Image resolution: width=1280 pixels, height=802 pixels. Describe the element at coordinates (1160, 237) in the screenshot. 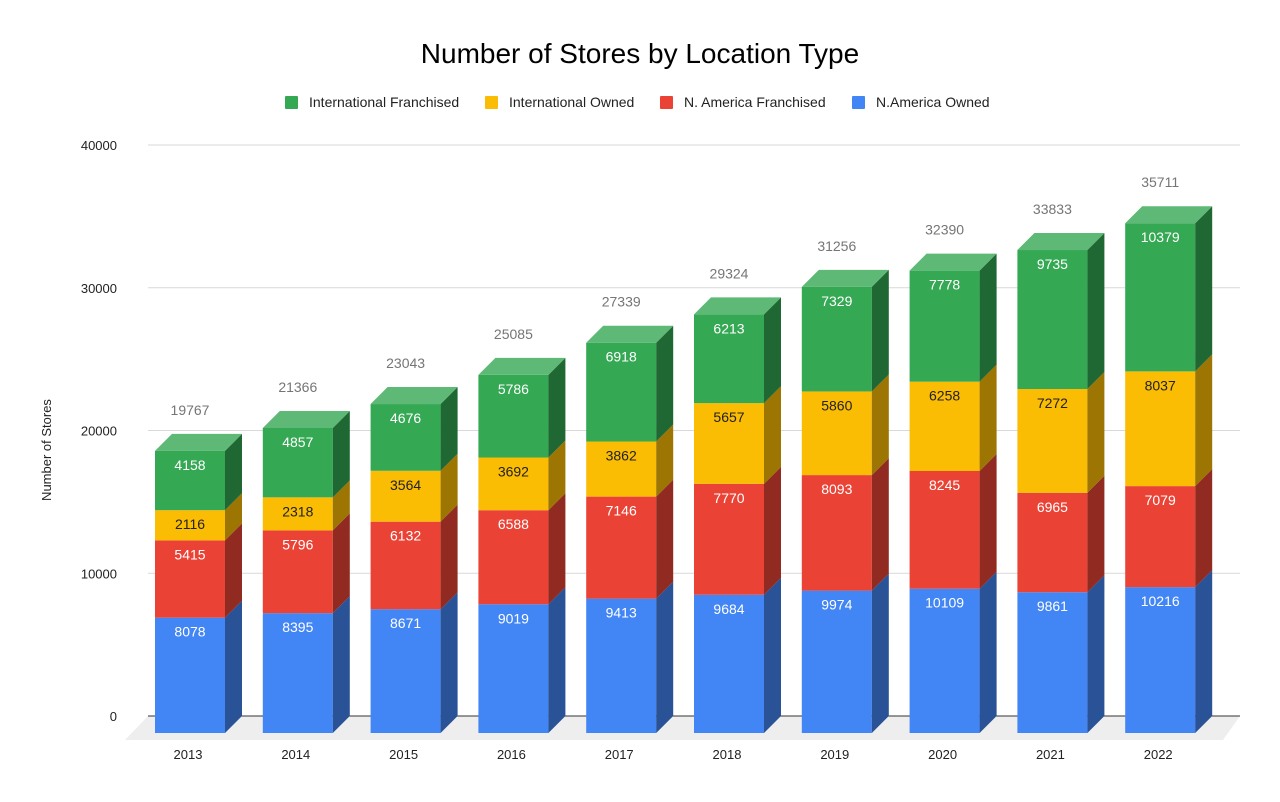

I see `data-label: 10379` at that location.